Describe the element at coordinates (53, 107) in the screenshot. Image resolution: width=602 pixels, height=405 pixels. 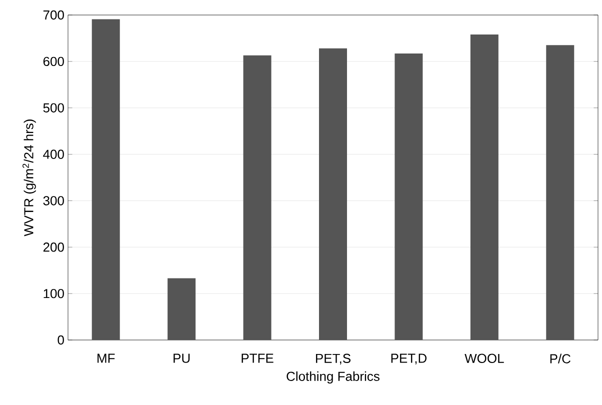
I see `y-tick-label: 500` at that location.